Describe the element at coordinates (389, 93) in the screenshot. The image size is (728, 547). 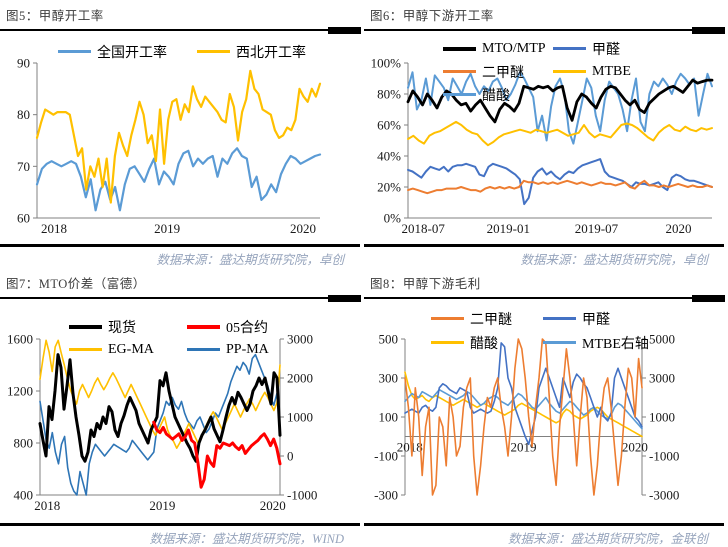
I see `svg-text: 80%` at that location.